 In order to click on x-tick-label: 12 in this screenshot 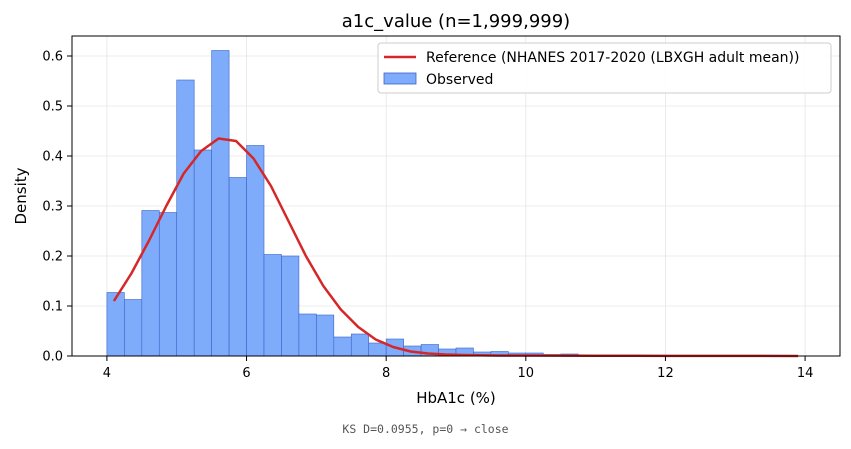, I will do `click(665, 373)`.